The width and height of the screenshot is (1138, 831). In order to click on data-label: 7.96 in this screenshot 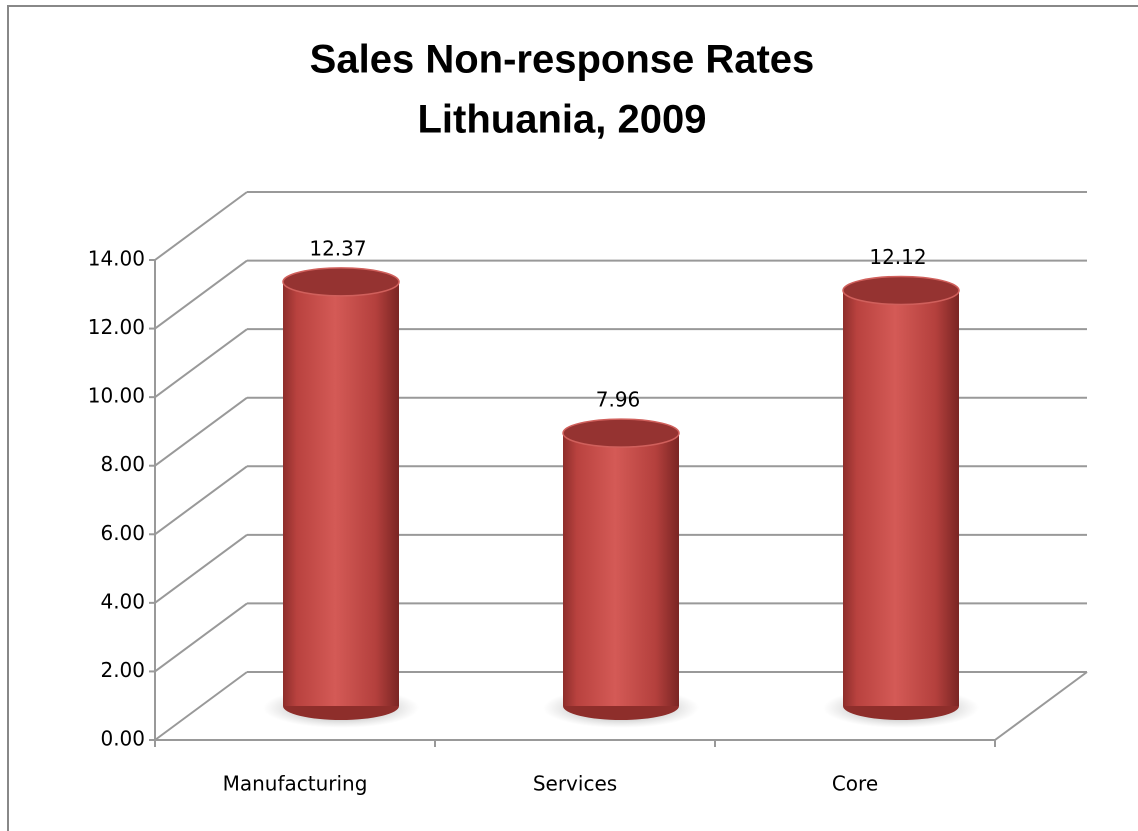, I will do `click(618, 400)`.